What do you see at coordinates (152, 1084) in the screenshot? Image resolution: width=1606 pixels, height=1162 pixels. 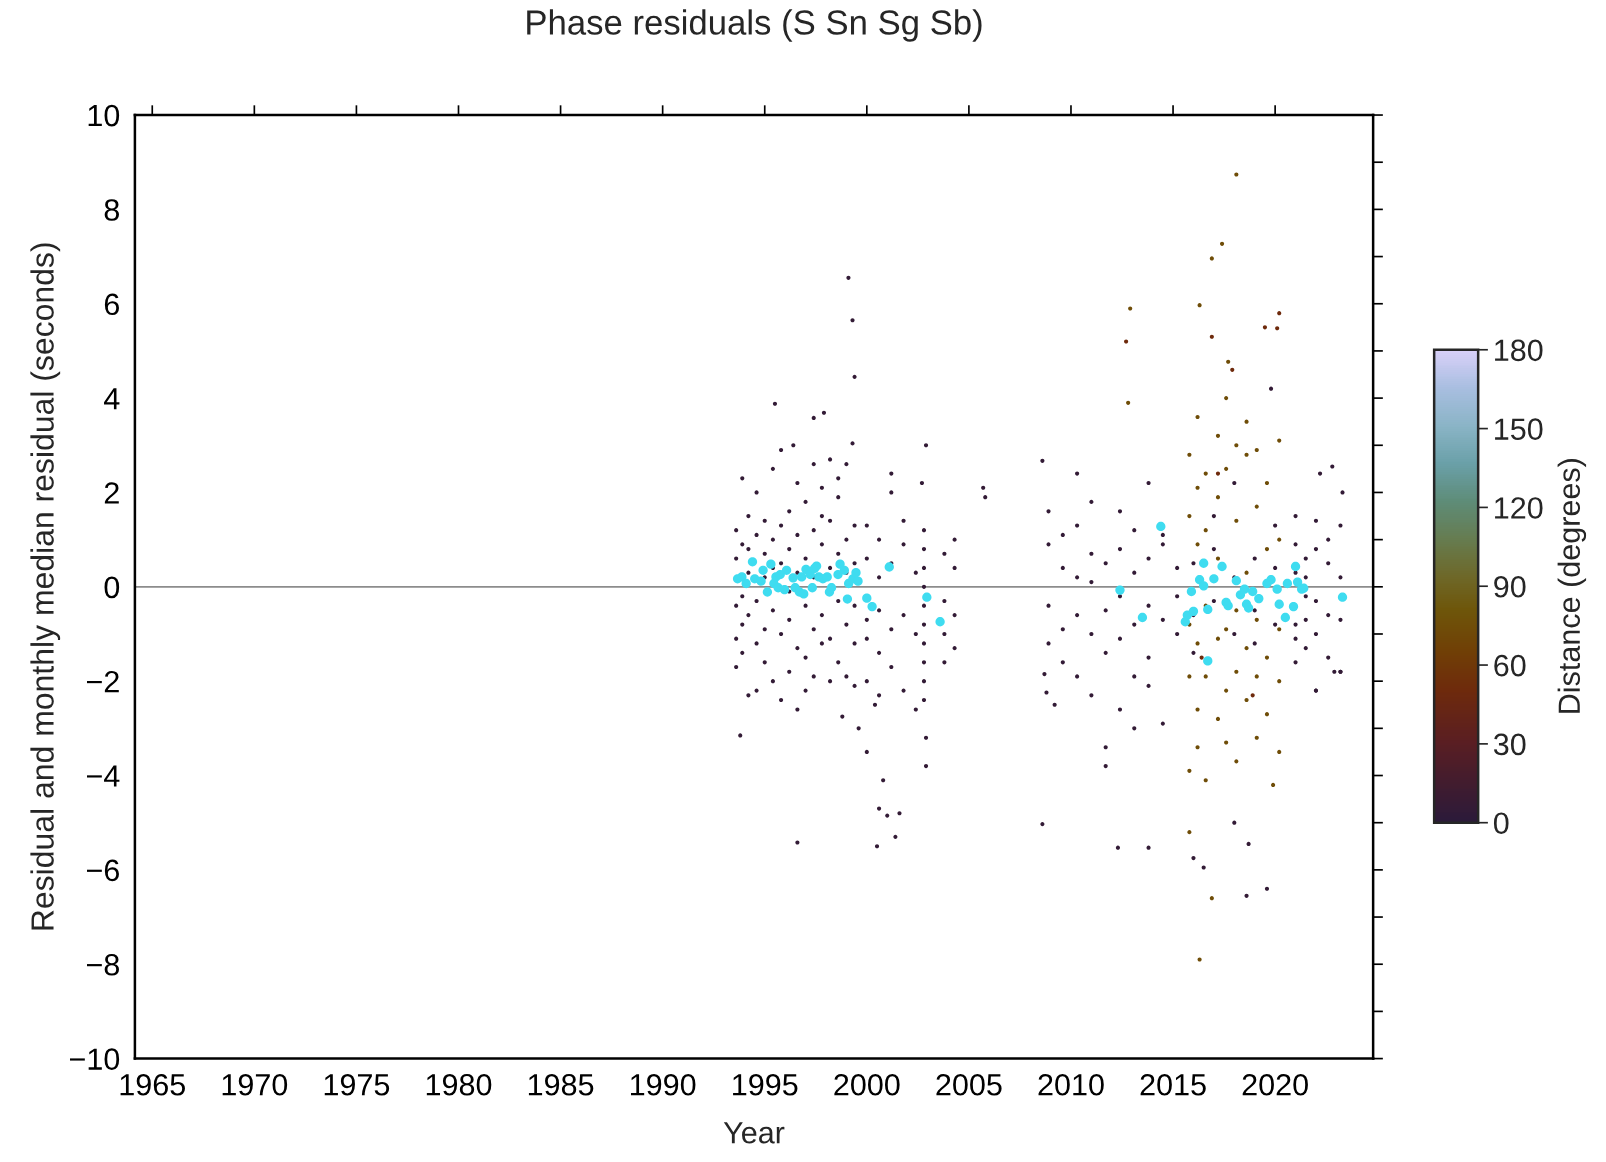 I see `x-tick-label: 1965` at bounding box center [152, 1084].